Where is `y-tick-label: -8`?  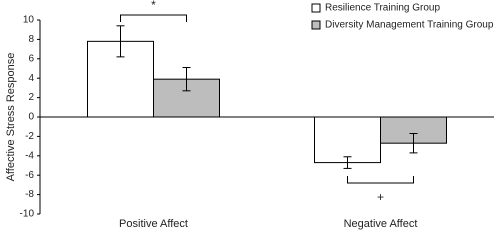 y-tick-label: -8 is located at coordinates (29, 194).